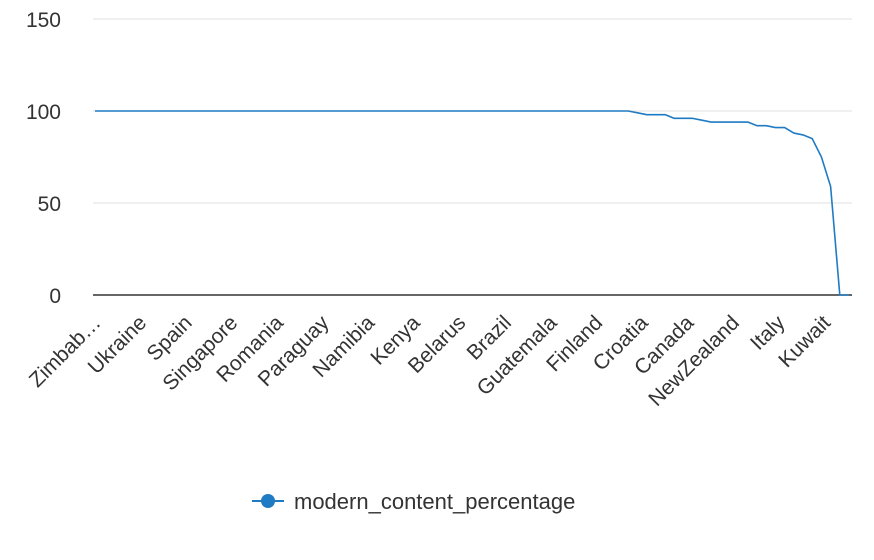 This screenshot has width=874, height=560. I want to click on x-tick-label: Kuwait, so click(804, 341).